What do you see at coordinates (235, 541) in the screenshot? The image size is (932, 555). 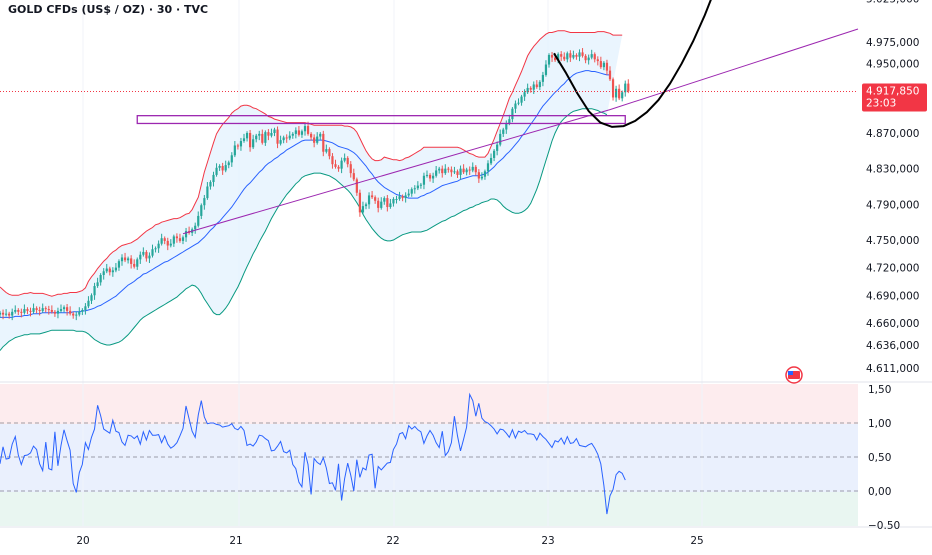 I see `time-axis-tick: 21` at bounding box center [235, 541].